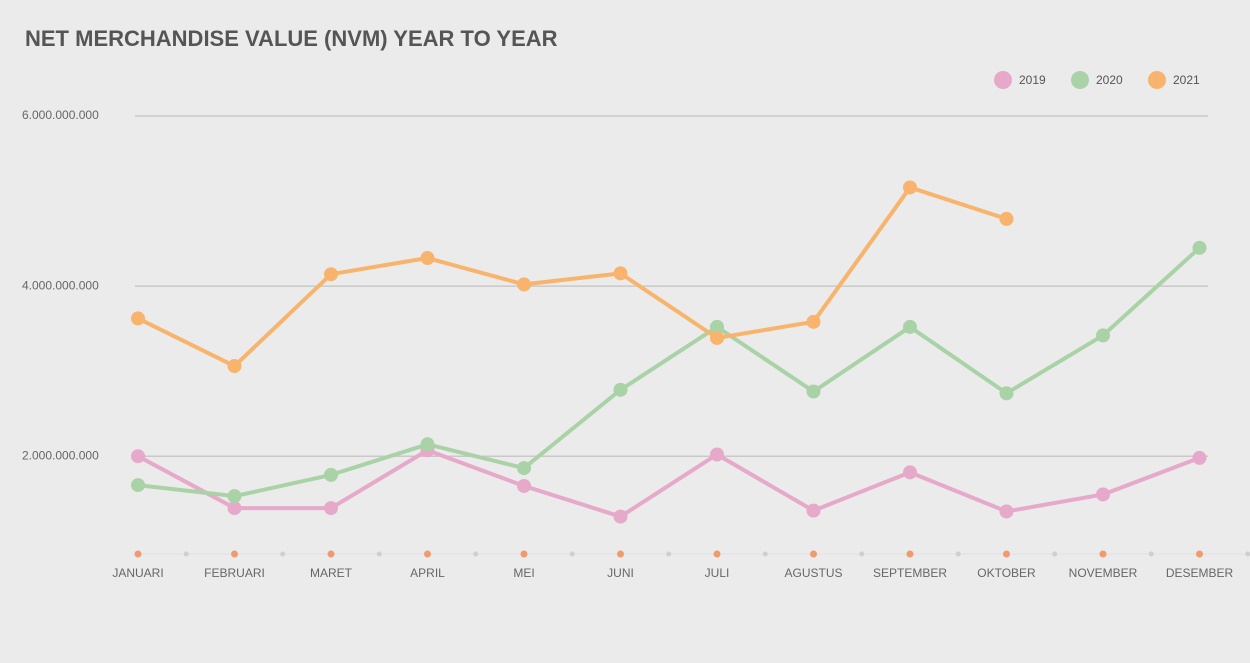  Describe the element at coordinates (1103, 573) in the screenshot. I see `x-tick-label: NOVEMBER` at that location.